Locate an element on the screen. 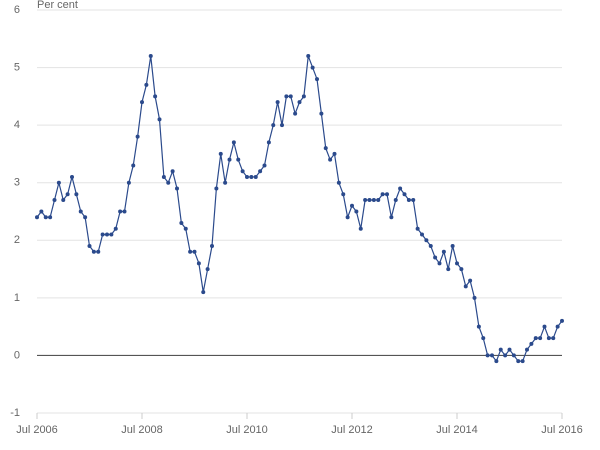 Image resolution: width=600 pixels, height=450 pixels. y-axis-label: Per cent is located at coordinates (57, 5).